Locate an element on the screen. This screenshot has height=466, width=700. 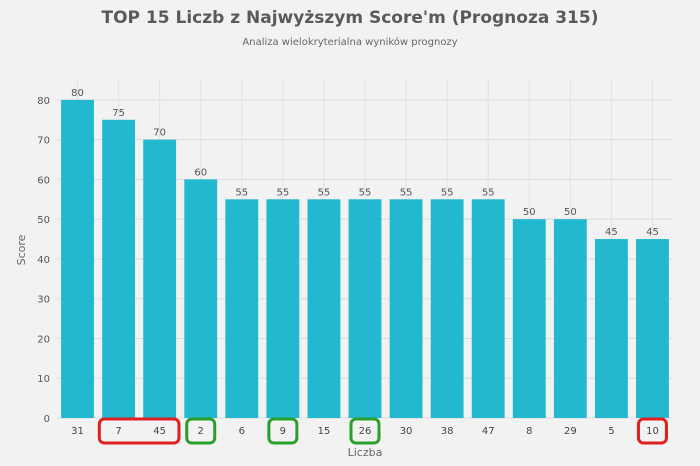
x-tick-label: 10 is located at coordinates (652, 431).